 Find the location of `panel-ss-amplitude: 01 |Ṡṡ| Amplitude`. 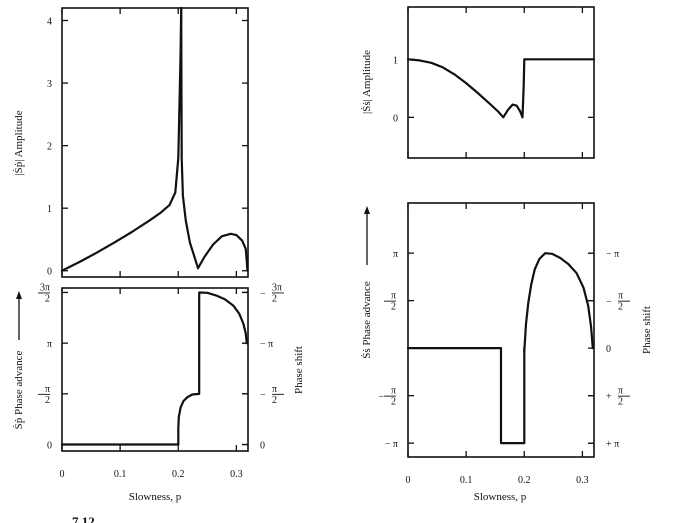

panel-ss-amplitude: 01 |Ṡṡ| Amplitude is located at coordinates (478, 82).